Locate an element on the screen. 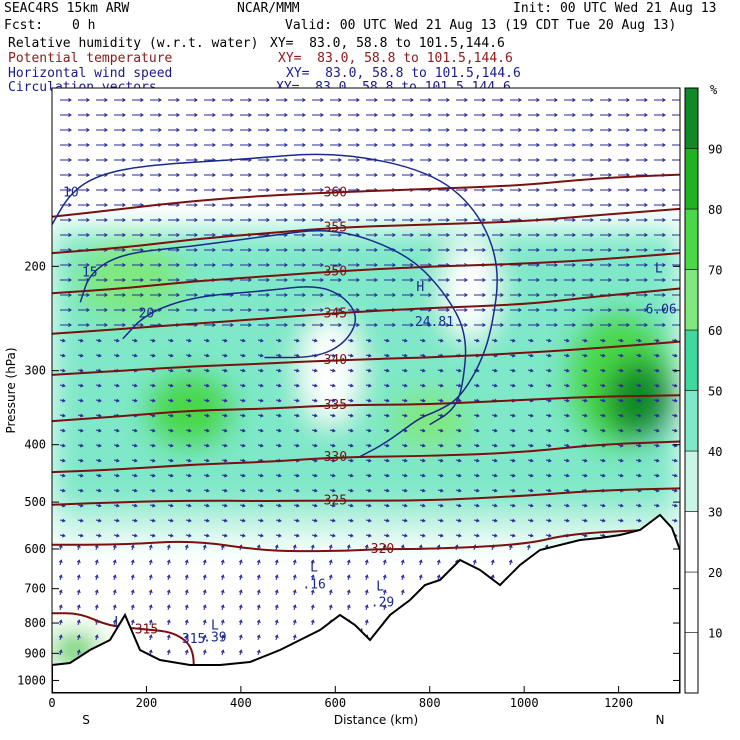 The image size is (740, 740). y-tick-label: 1000 is located at coordinates (31, 680).